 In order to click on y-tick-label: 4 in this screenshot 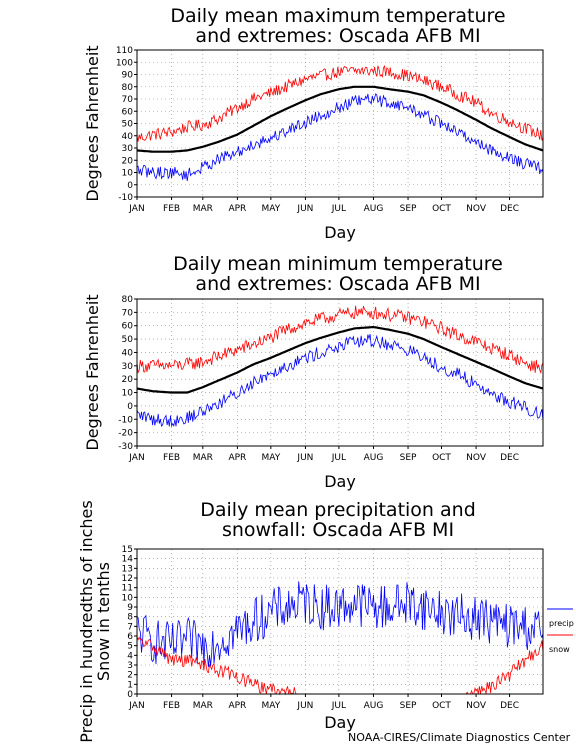, I will do `click(130, 656)`.